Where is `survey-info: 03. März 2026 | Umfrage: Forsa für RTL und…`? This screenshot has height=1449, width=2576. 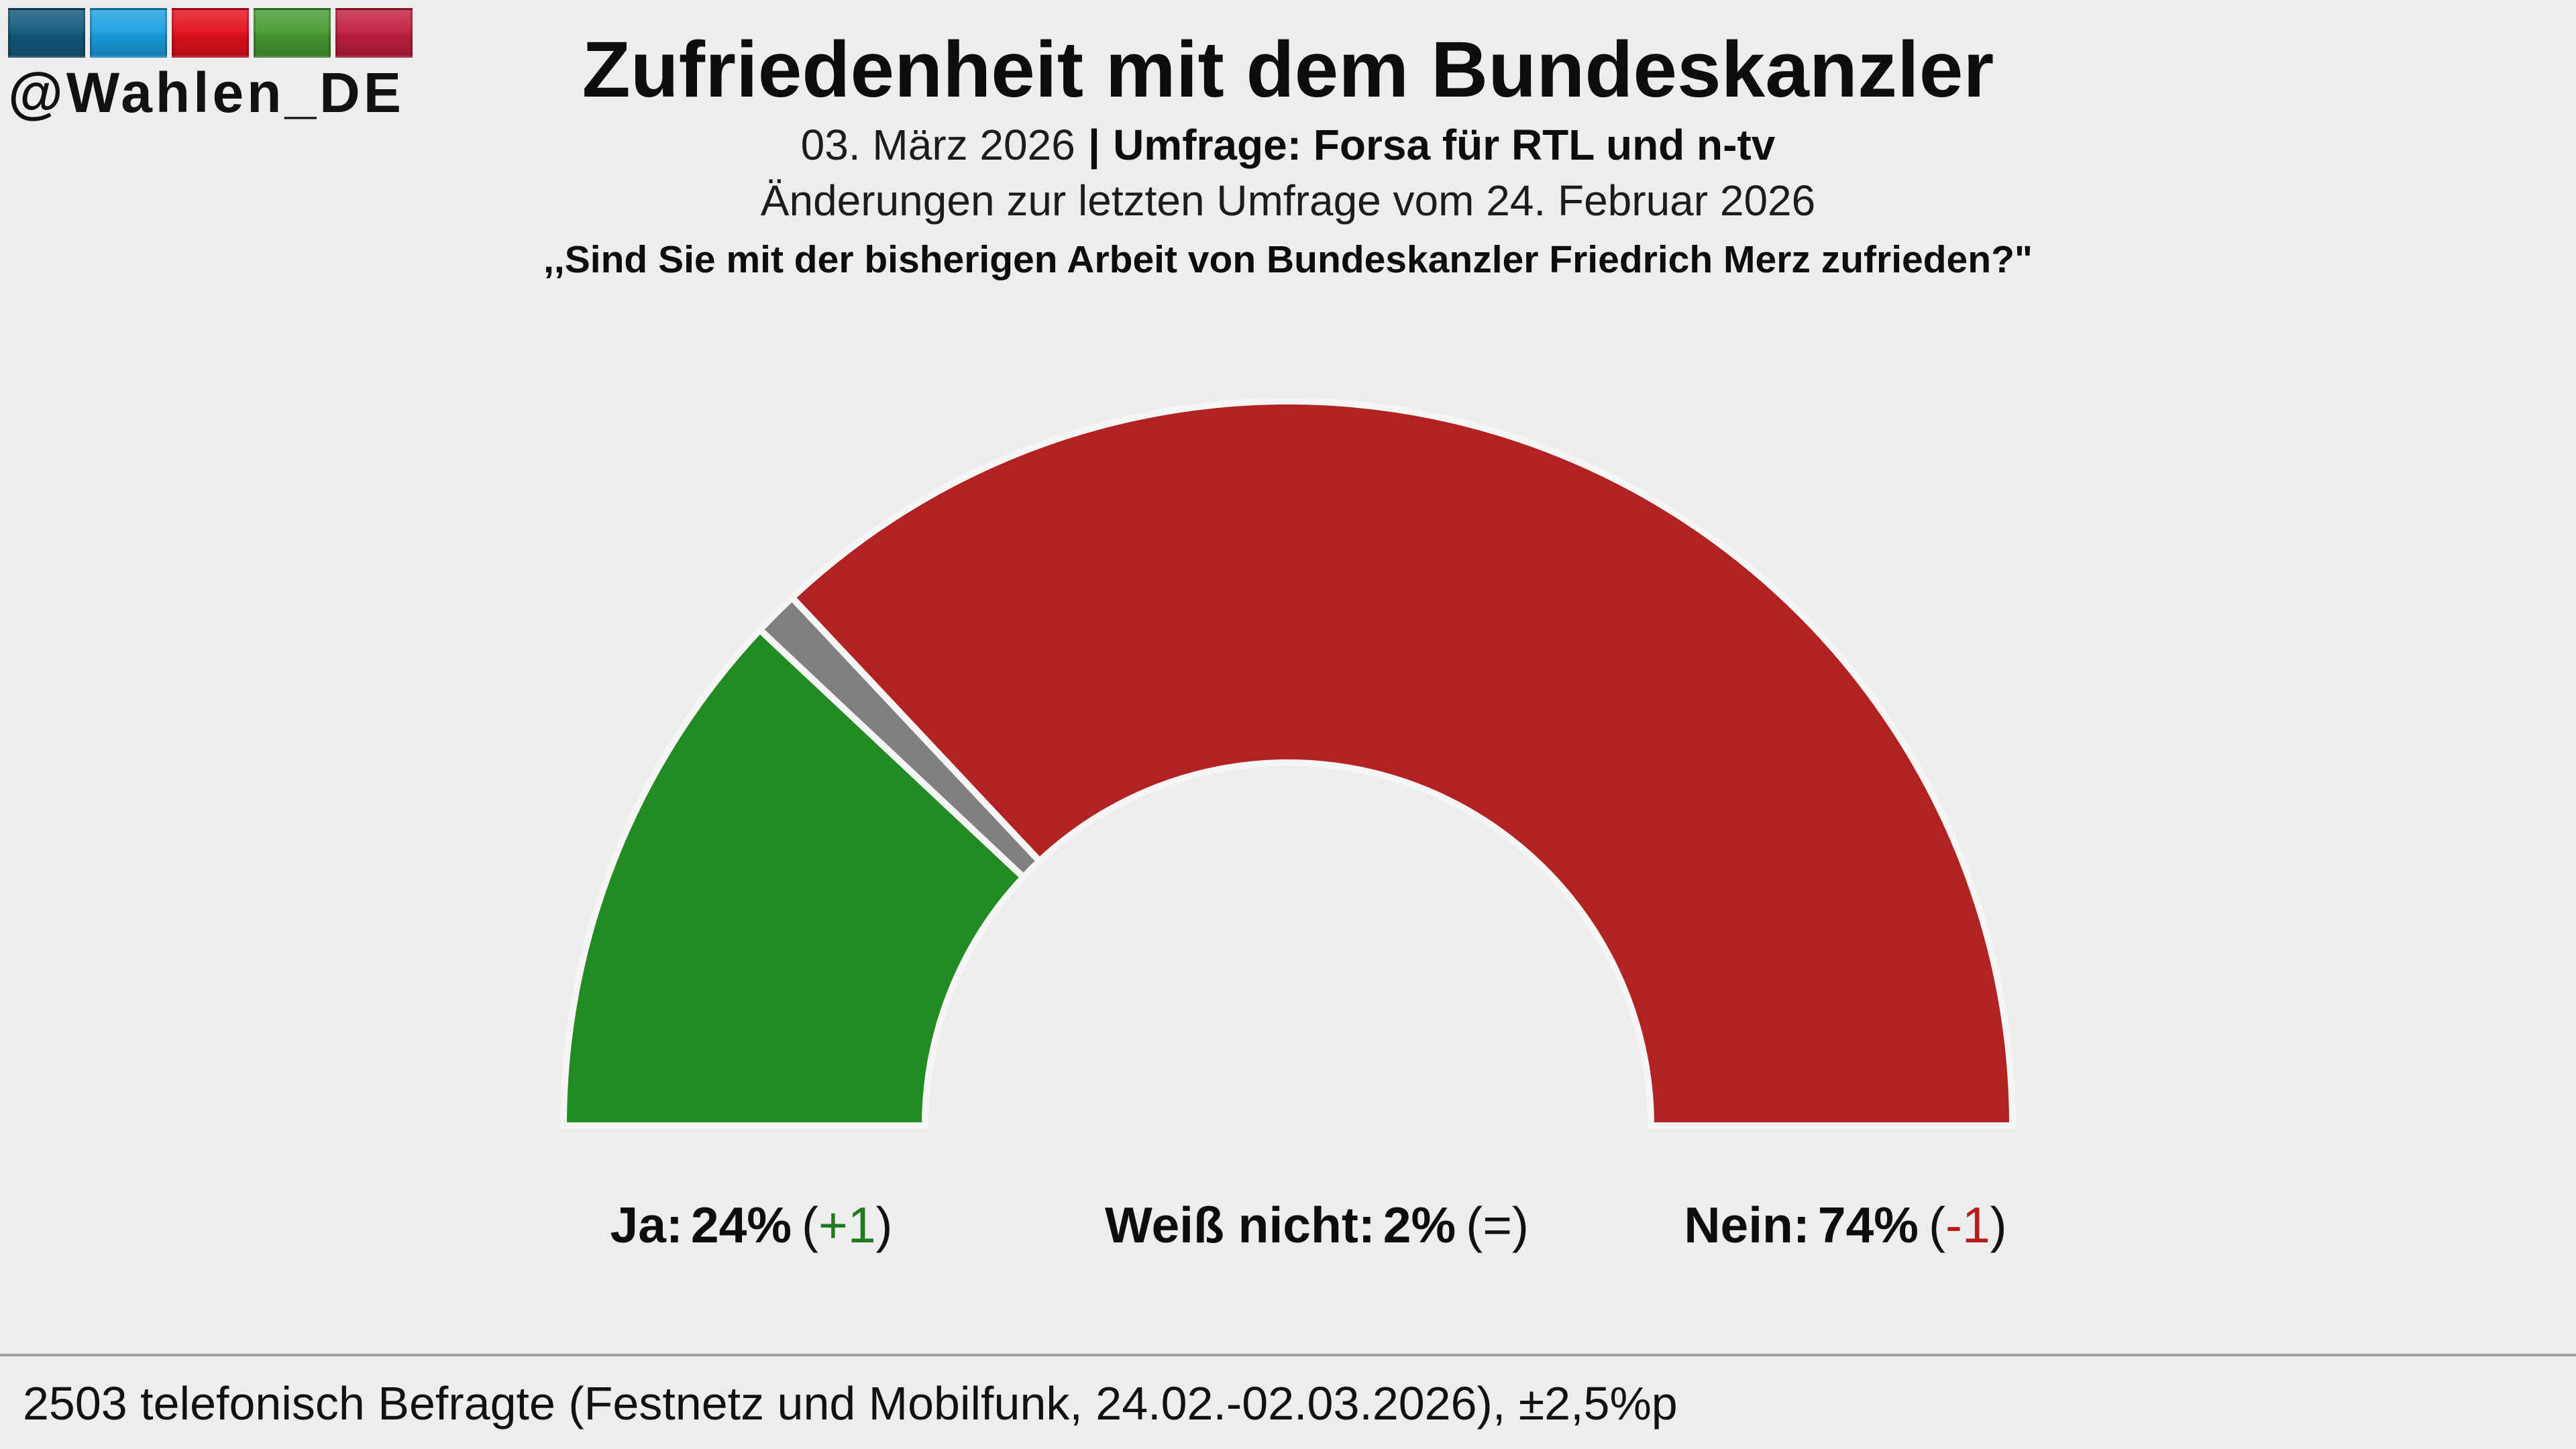 survey-info: 03. März 2026 | Umfrage: Forsa für RTL und… is located at coordinates (1288, 145).